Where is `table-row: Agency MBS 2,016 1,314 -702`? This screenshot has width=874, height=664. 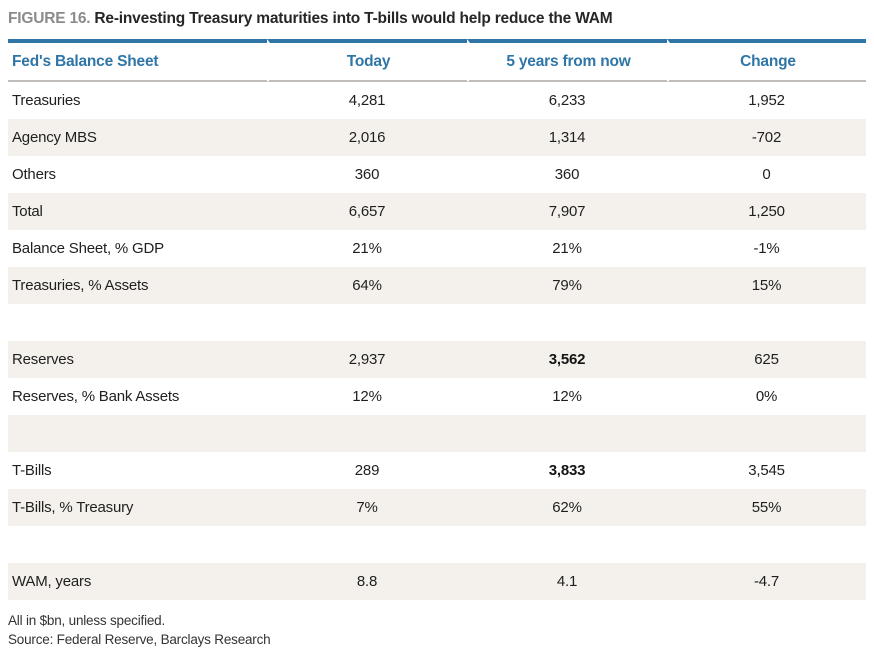 table-row: Agency MBS 2,016 1,314 -702 is located at coordinates (437, 137).